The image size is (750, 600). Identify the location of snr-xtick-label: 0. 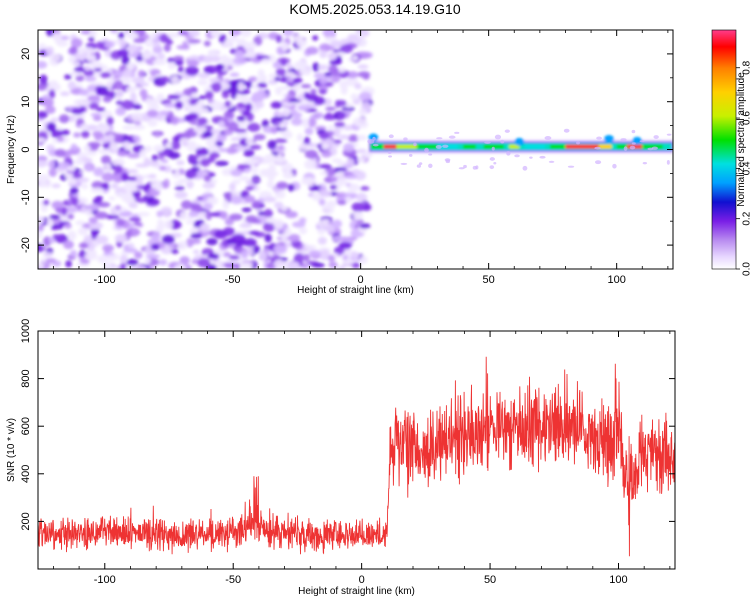
(362, 580).